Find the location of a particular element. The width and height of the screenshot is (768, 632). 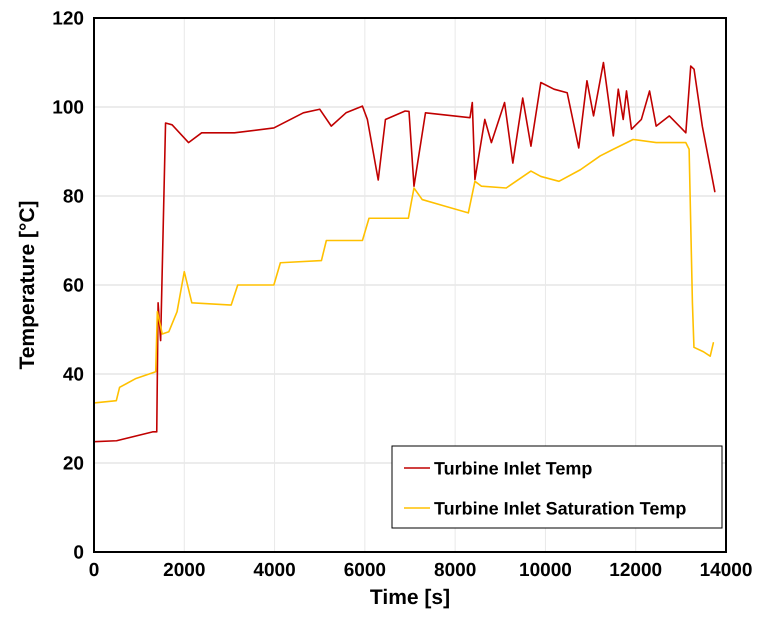

y-tick-label: 120 is located at coordinates (68, 19).